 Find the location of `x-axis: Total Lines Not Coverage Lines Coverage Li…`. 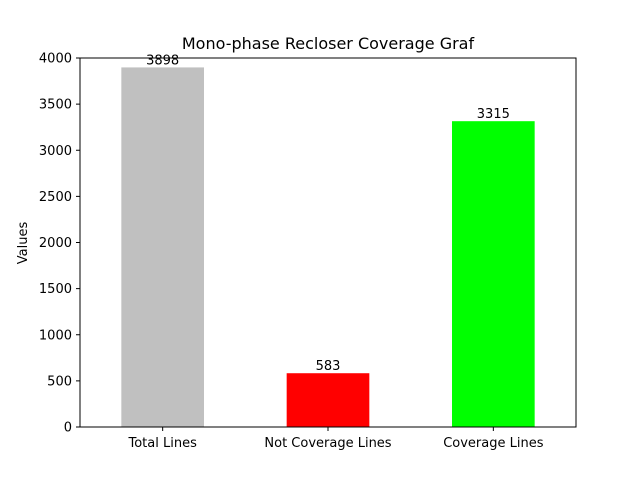

x-axis: Total Lines Not Coverage Lines Coverage Li… is located at coordinates (335, 439).